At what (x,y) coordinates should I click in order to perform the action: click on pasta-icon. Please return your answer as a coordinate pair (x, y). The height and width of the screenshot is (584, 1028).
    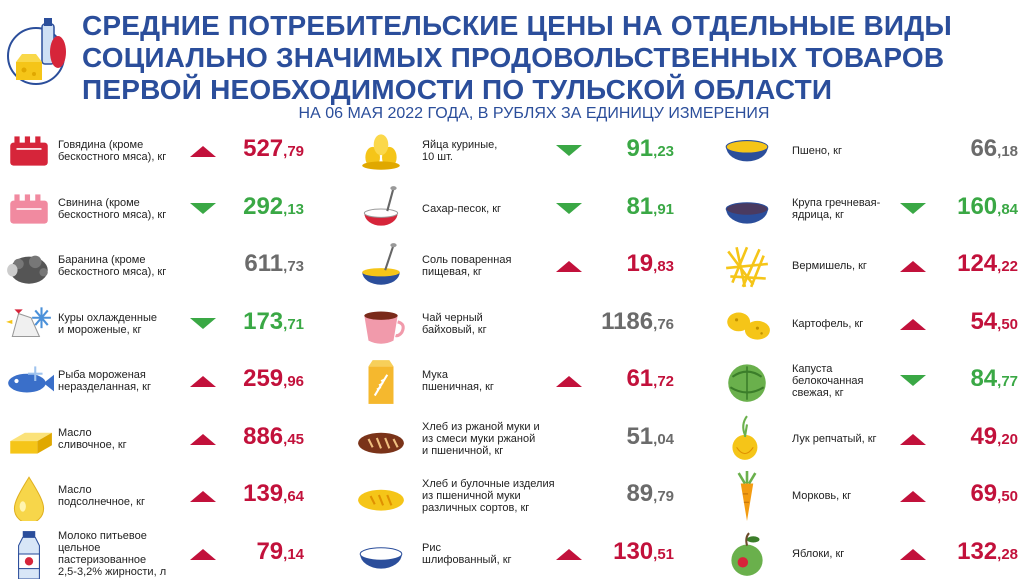
    Looking at the image, I should click on (747, 266).